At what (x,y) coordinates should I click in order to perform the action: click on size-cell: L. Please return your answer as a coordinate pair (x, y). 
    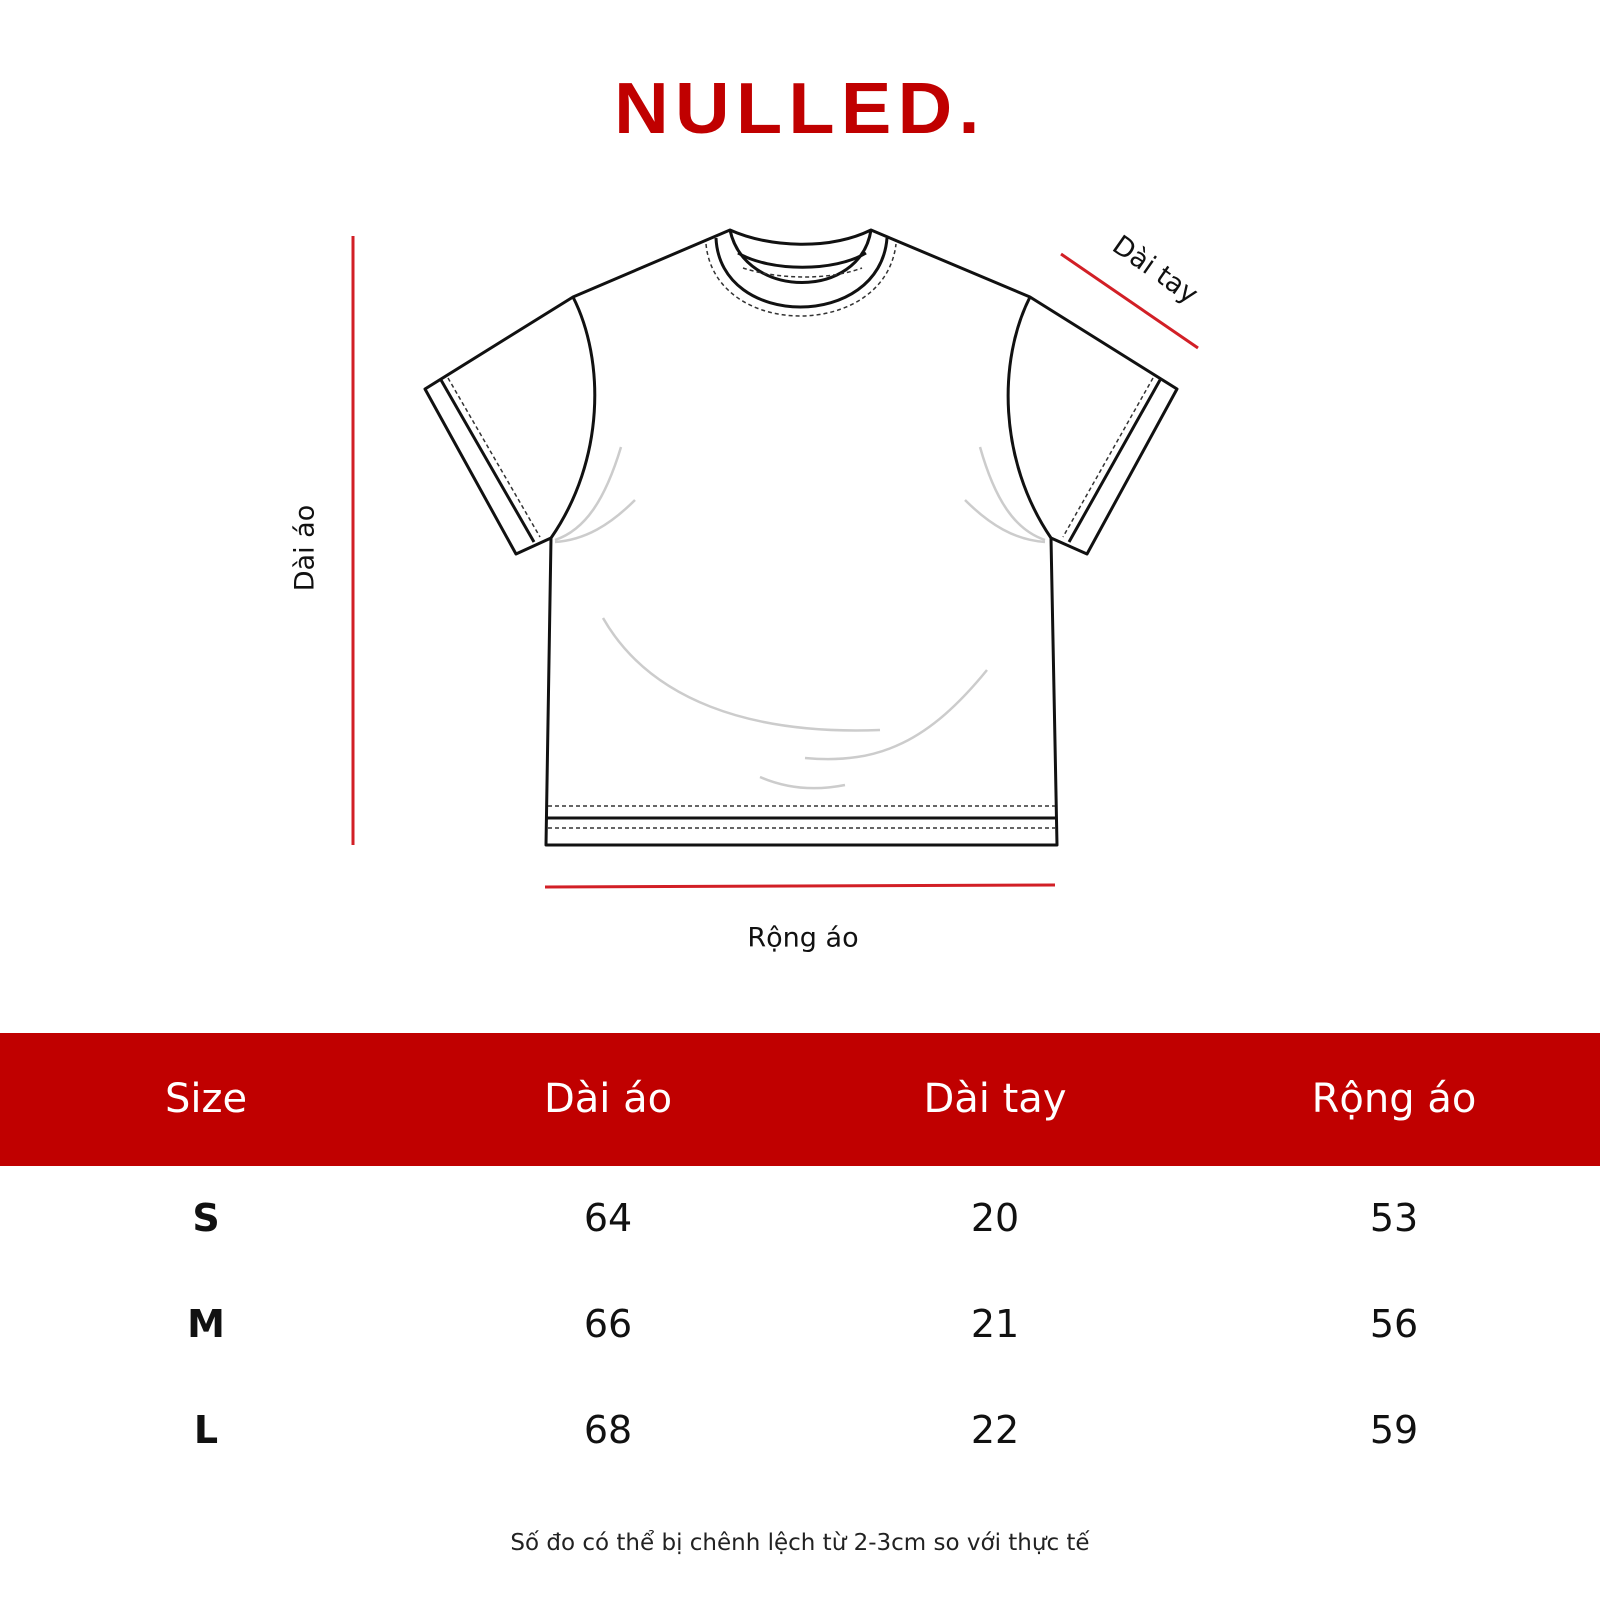
    Looking at the image, I should click on (206, 1430).